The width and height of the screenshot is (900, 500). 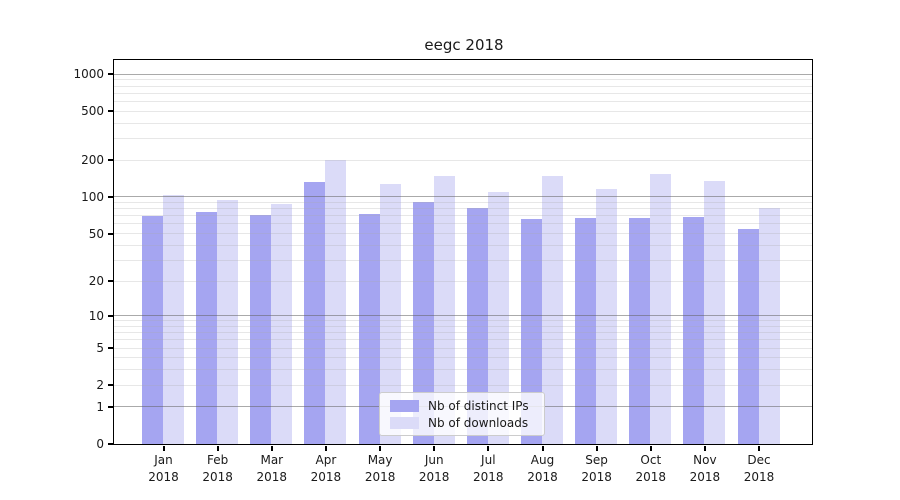 What do you see at coordinates (759, 468) in the screenshot?
I see `x-tick-label-dec: Dec 2018` at bounding box center [759, 468].